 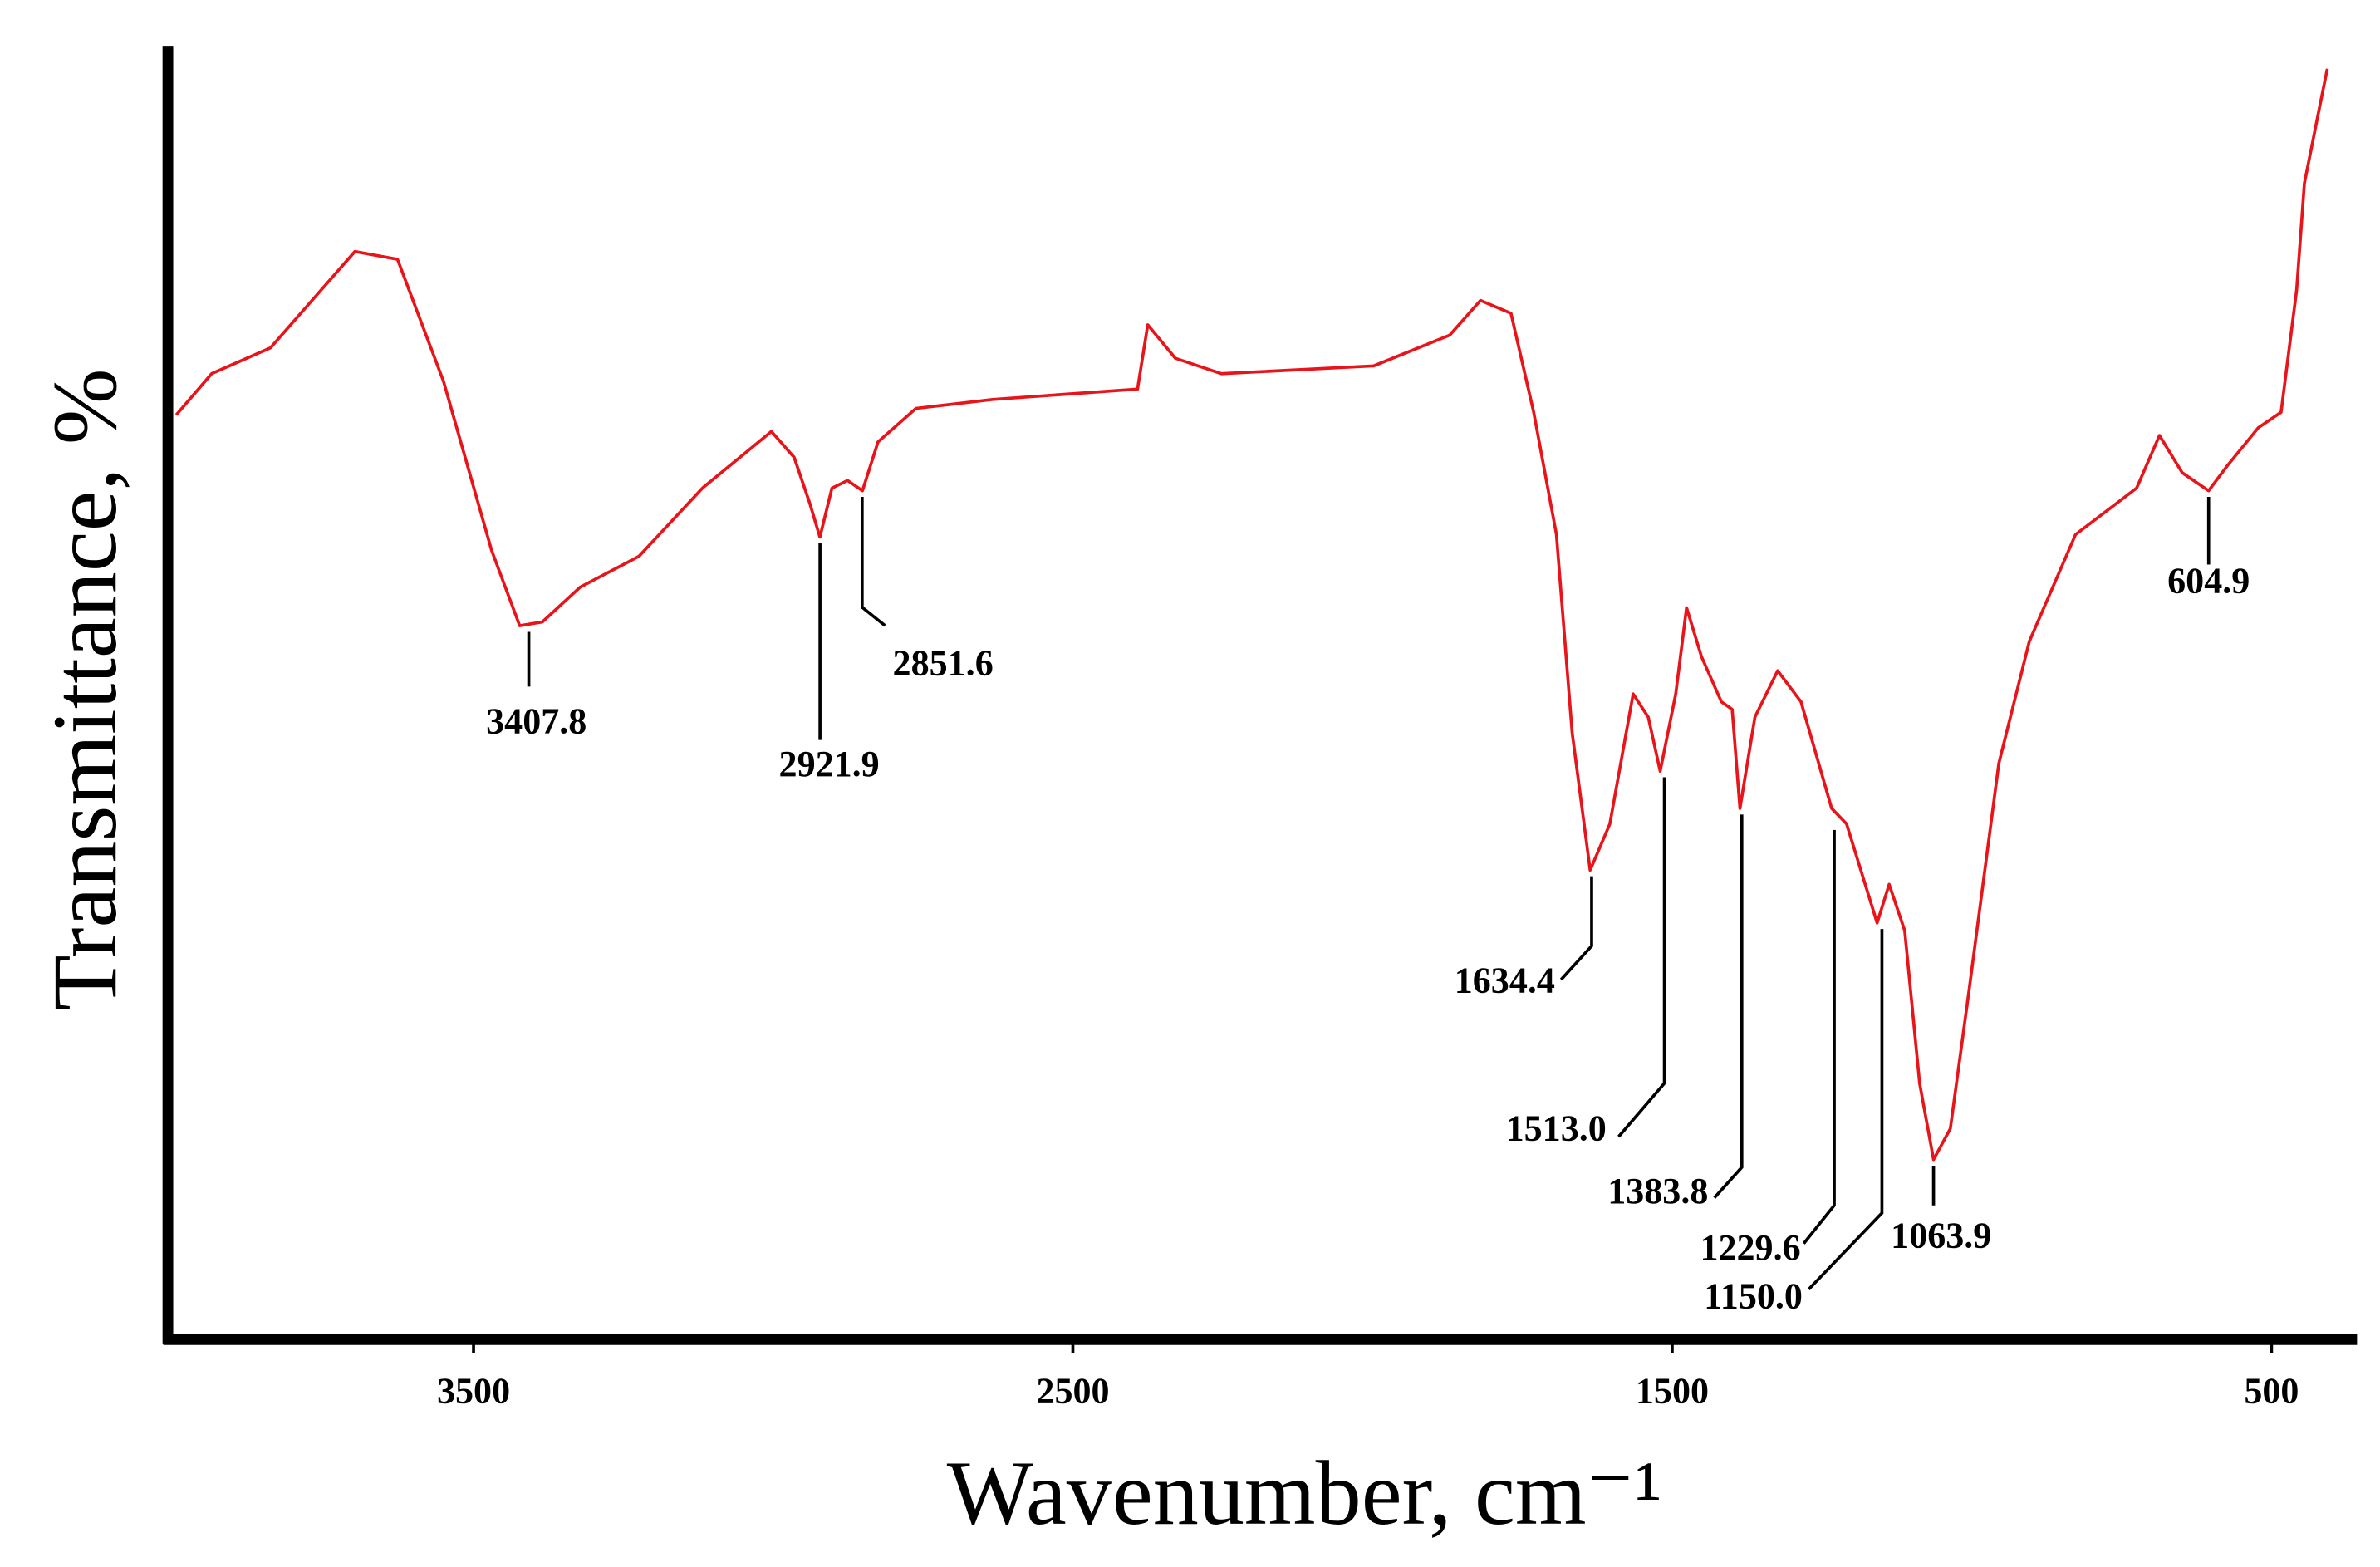 What do you see at coordinates (1556, 1129) in the screenshot?
I see `peak-label: 1513.0` at bounding box center [1556, 1129].